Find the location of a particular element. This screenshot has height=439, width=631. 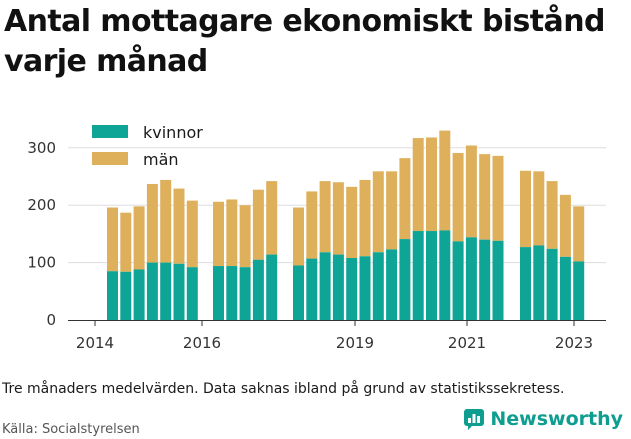

y-tick-label: 300 is located at coordinates (41, 148).